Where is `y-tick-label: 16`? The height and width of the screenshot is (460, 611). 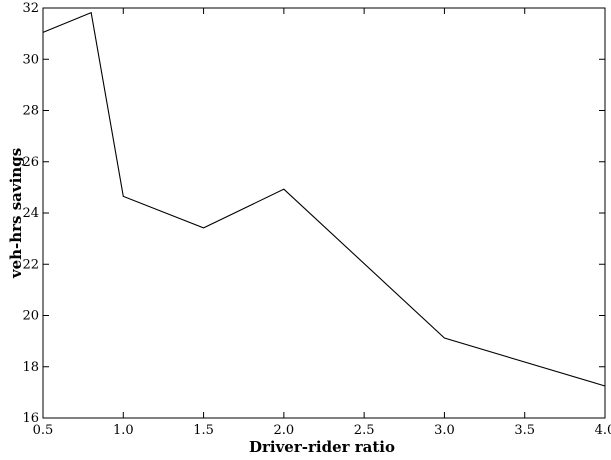
y-tick-label: 16 is located at coordinates (30, 418).